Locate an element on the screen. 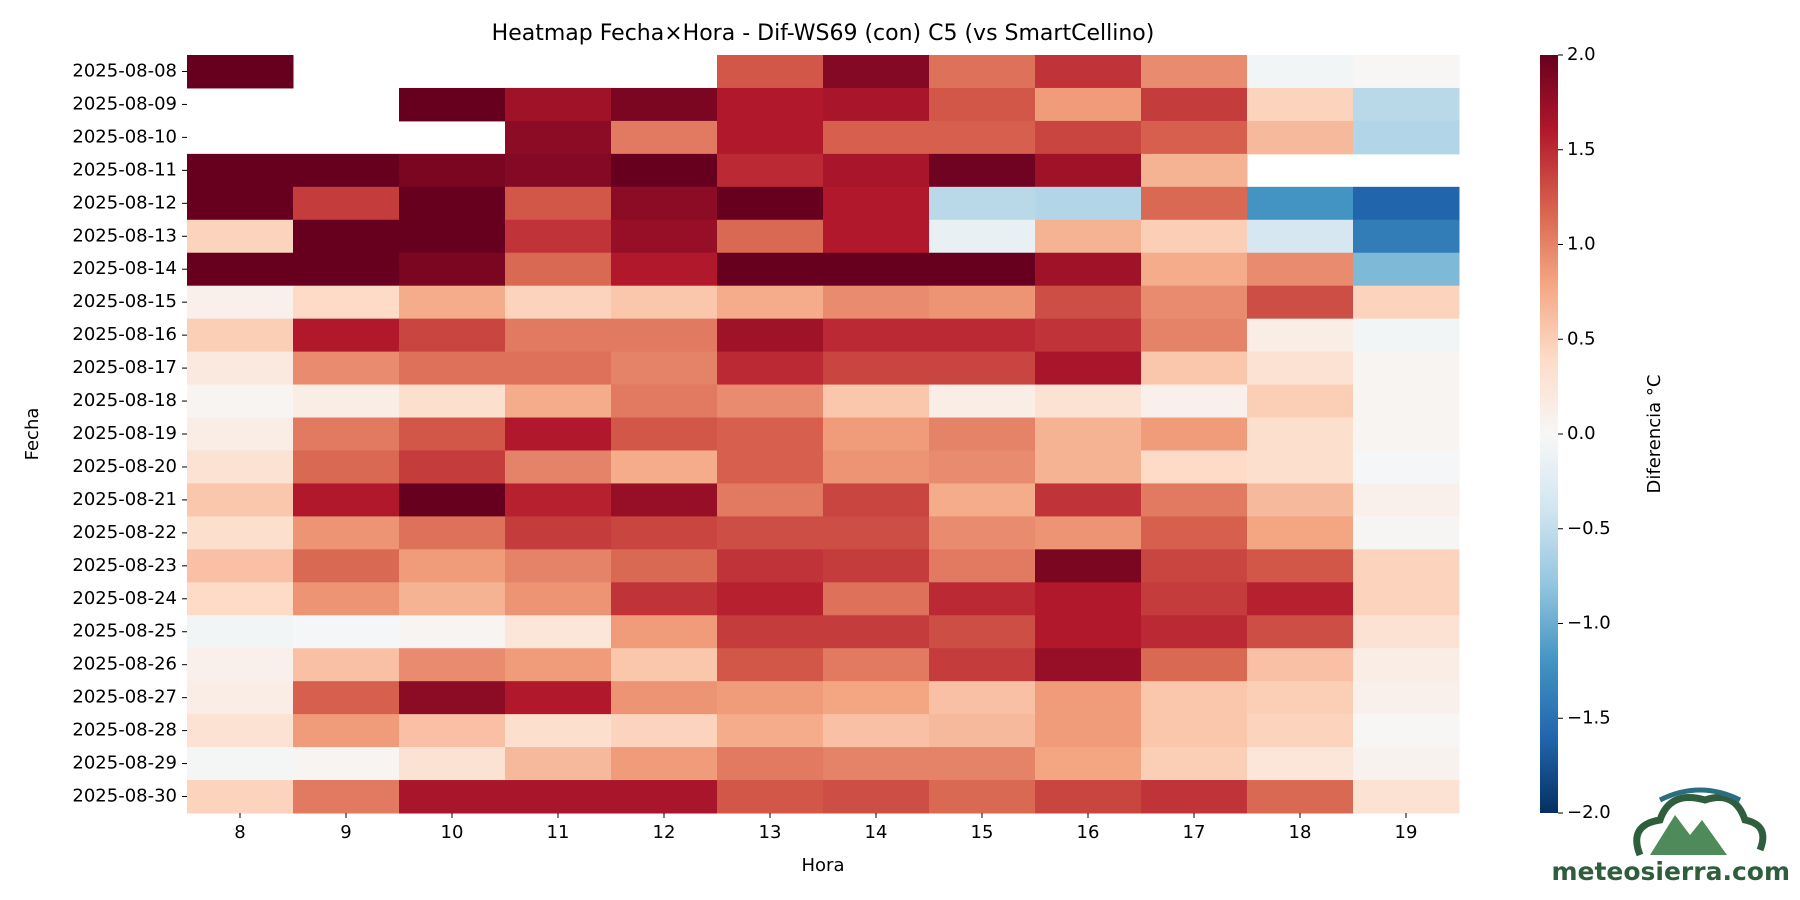 The image size is (1800, 900). colorbar-tick-label: 1.0 is located at coordinates (1581, 244).